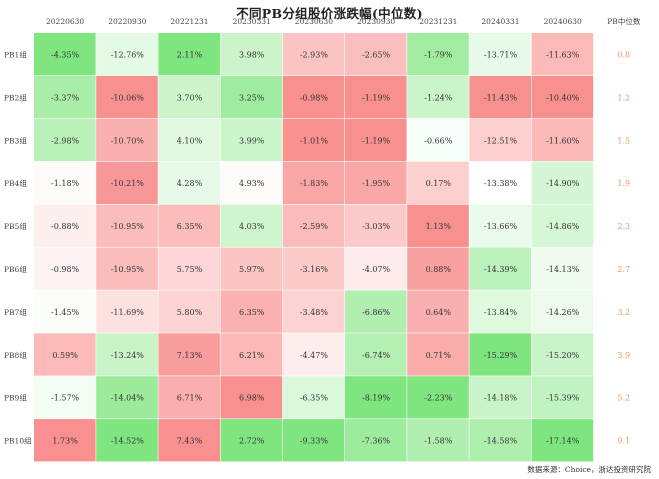 This screenshot has width=659, height=479. I want to click on cell-value-label: -1.83%, so click(314, 183).